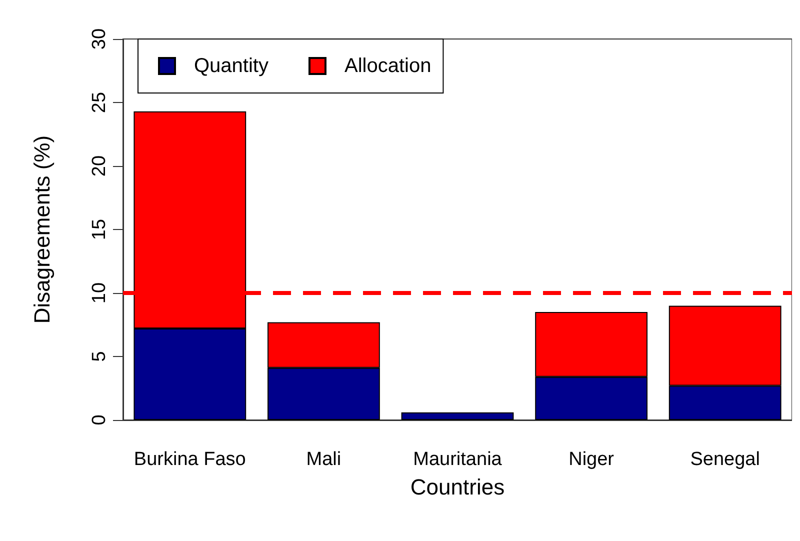  Describe the element at coordinates (99, 356) in the screenshot. I see `y-tick-label: 5` at that location.